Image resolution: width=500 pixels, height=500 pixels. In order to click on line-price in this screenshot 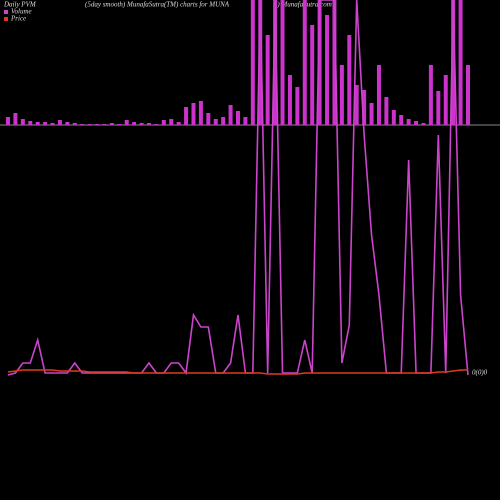, I will do `click(237, 372)`.